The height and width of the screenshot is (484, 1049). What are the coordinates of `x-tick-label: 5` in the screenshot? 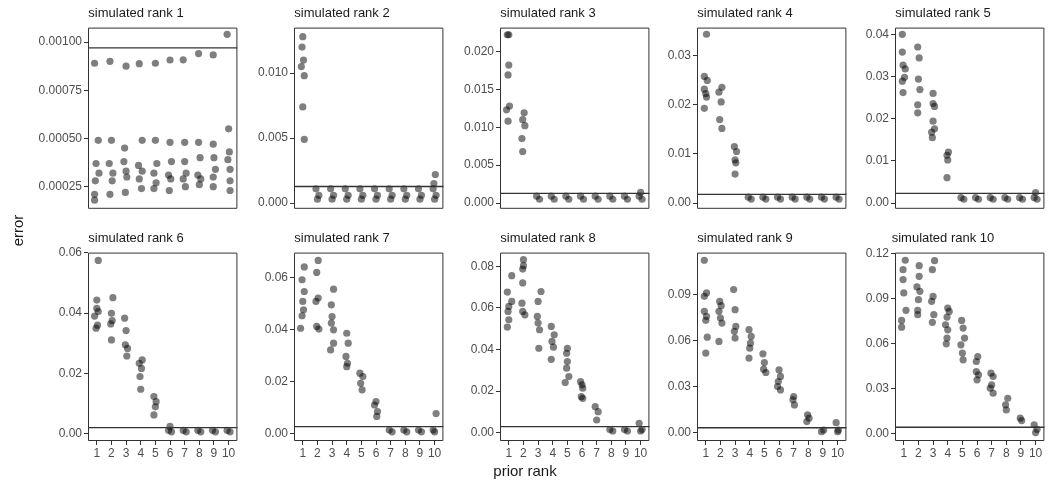 It's located at (362, 452).